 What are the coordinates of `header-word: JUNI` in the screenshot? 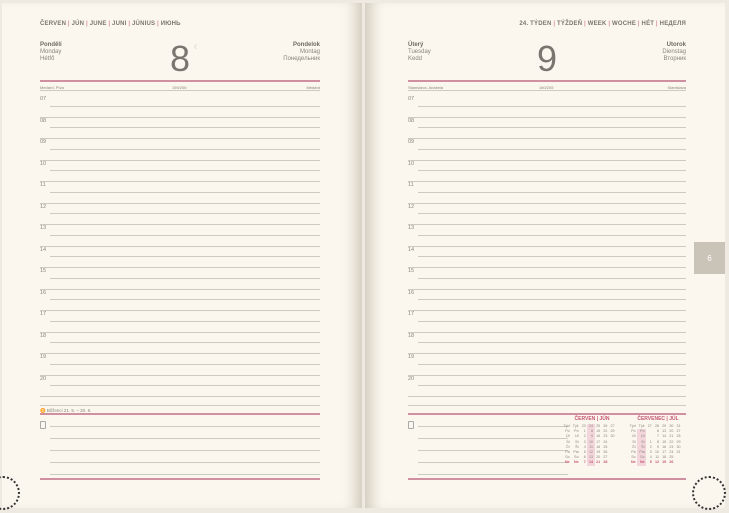 It's located at (119, 24).